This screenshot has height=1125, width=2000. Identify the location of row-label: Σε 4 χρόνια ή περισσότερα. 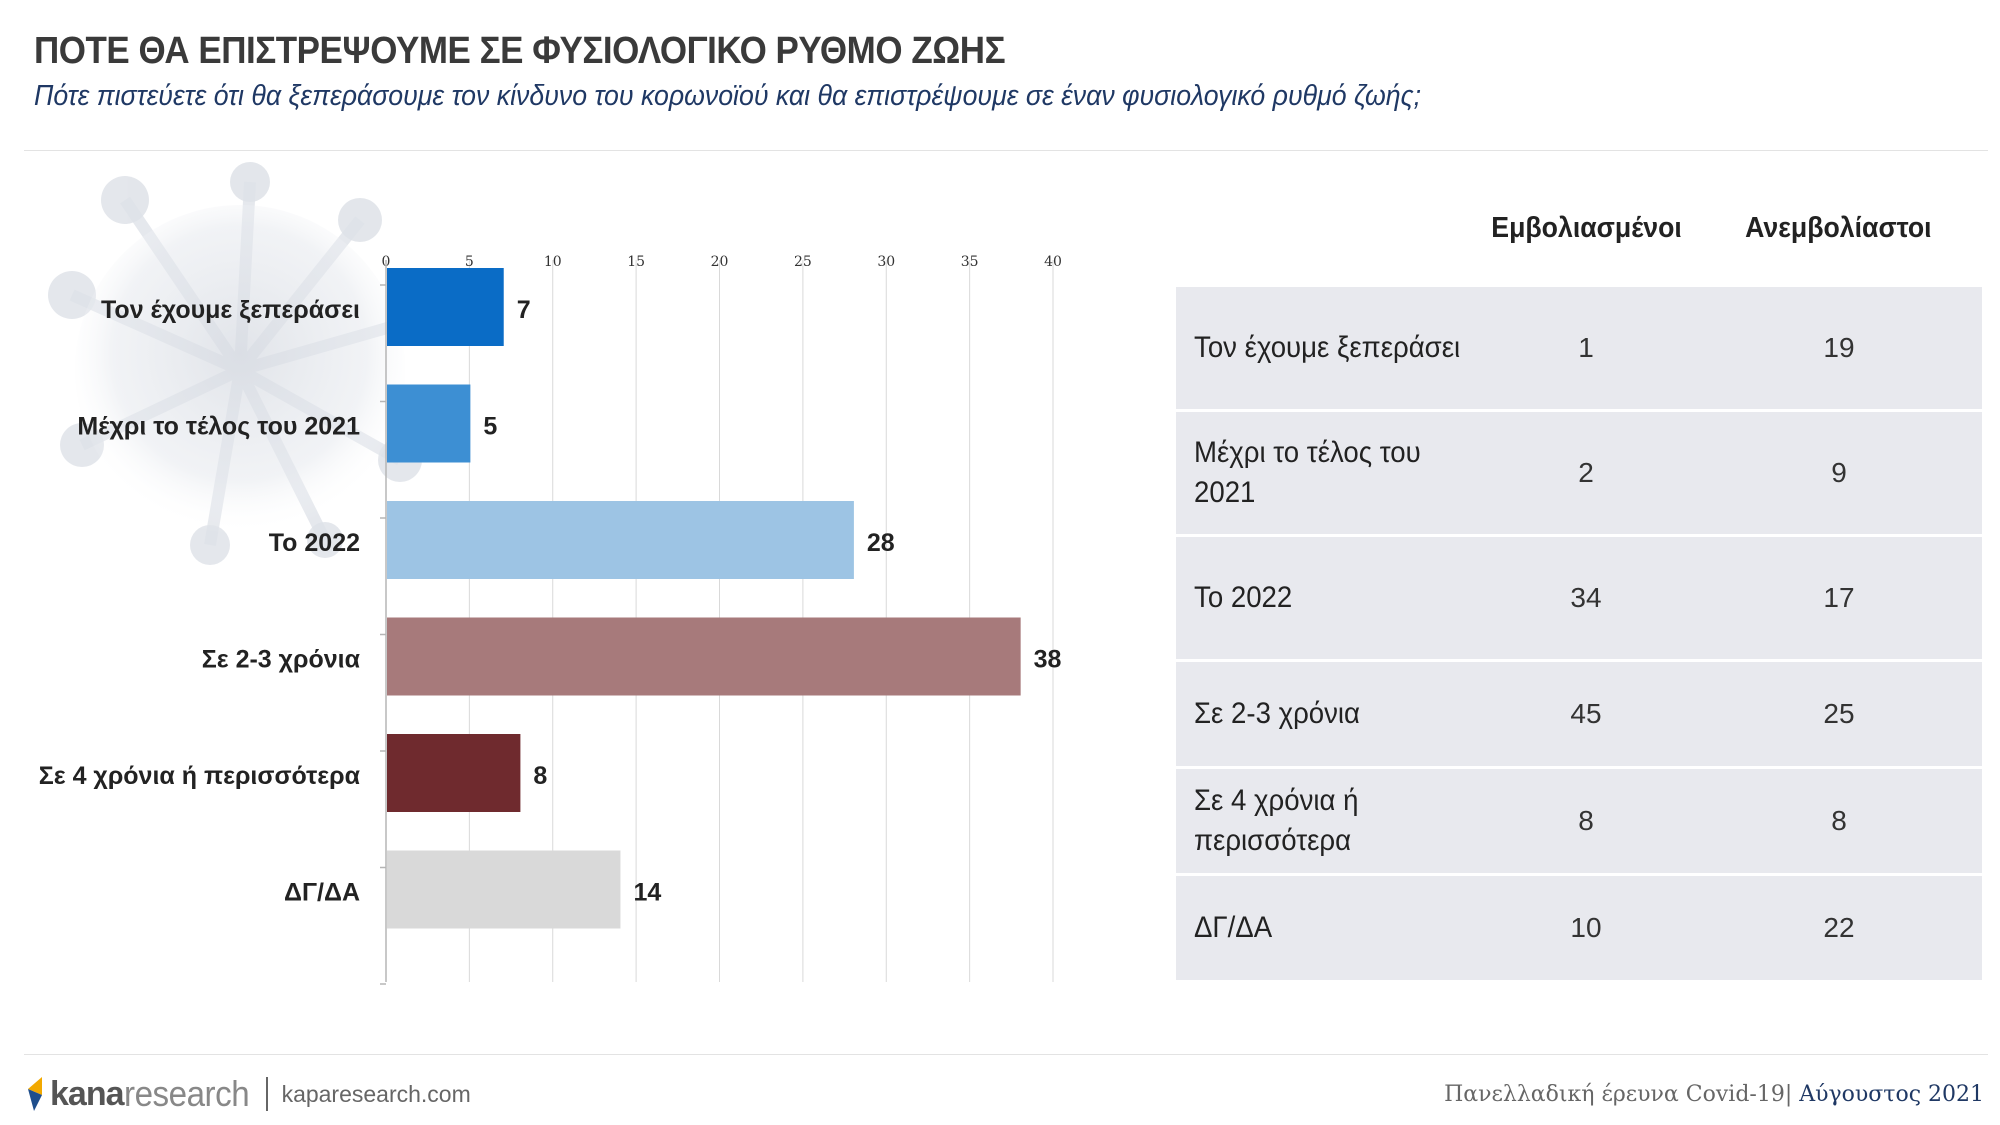
(1276, 820).